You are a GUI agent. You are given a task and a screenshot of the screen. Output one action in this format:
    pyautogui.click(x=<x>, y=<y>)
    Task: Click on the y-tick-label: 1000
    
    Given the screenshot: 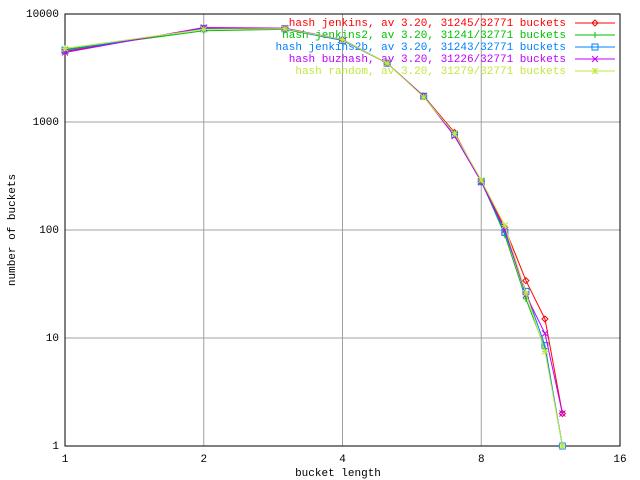 What is the action you would take?
    pyautogui.click(x=46, y=123)
    